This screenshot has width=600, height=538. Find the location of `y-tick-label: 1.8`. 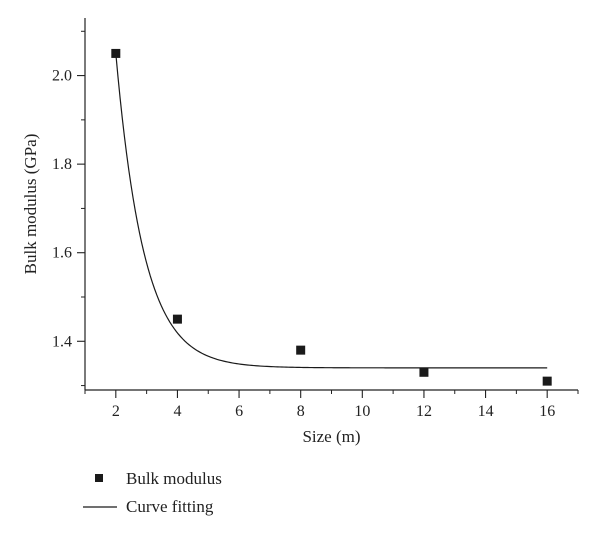

y-tick-label: 1.8 is located at coordinates (62, 164).